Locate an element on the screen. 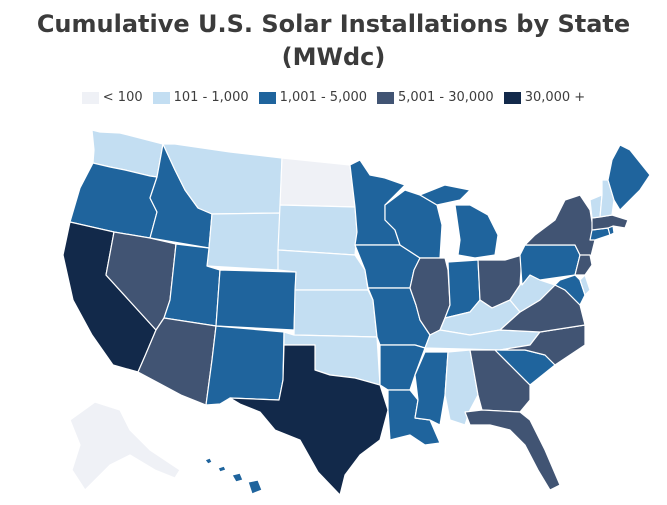 This screenshot has height=505, width=667. title-line-2: (MWdc) is located at coordinates (333, 57).